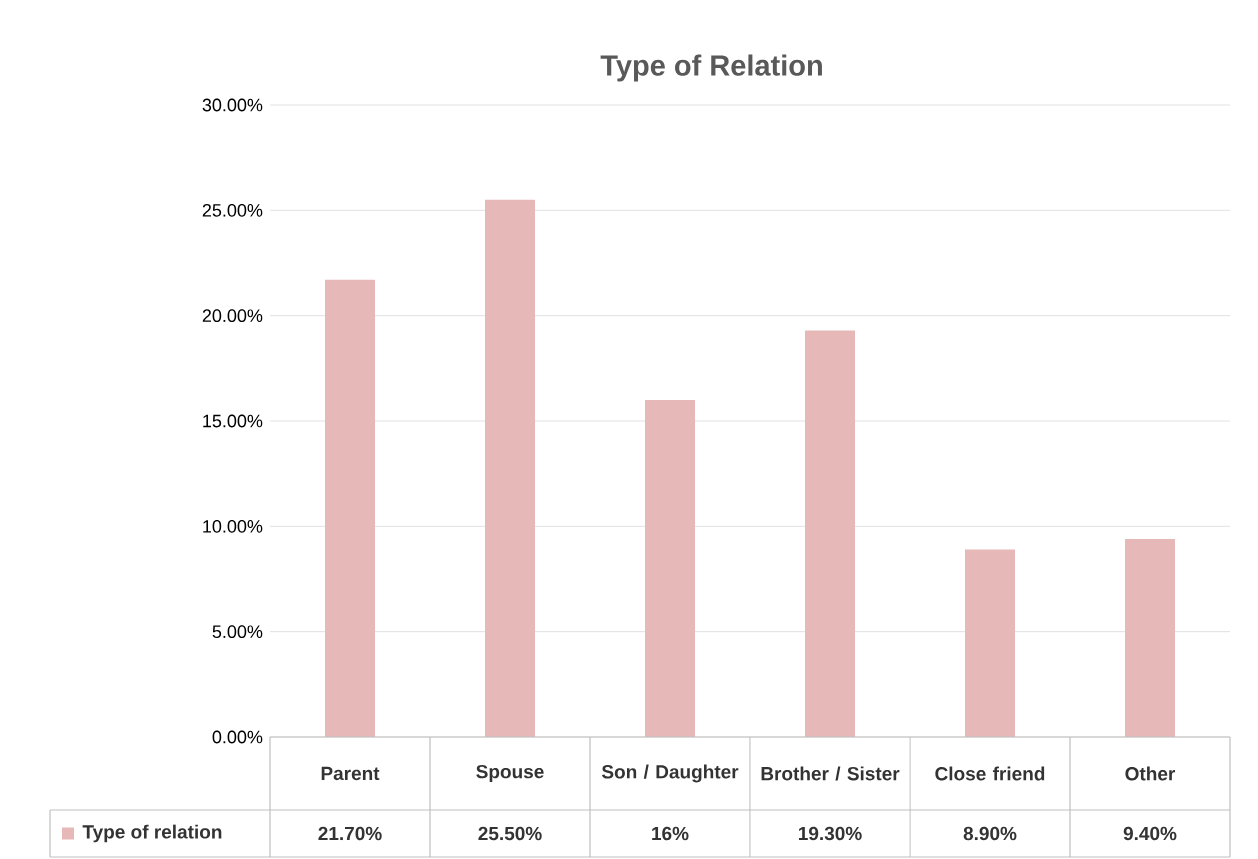 The width and height of the screenshot is (1258, 859). I want to click on data-label: 16%, so click(670, 833).